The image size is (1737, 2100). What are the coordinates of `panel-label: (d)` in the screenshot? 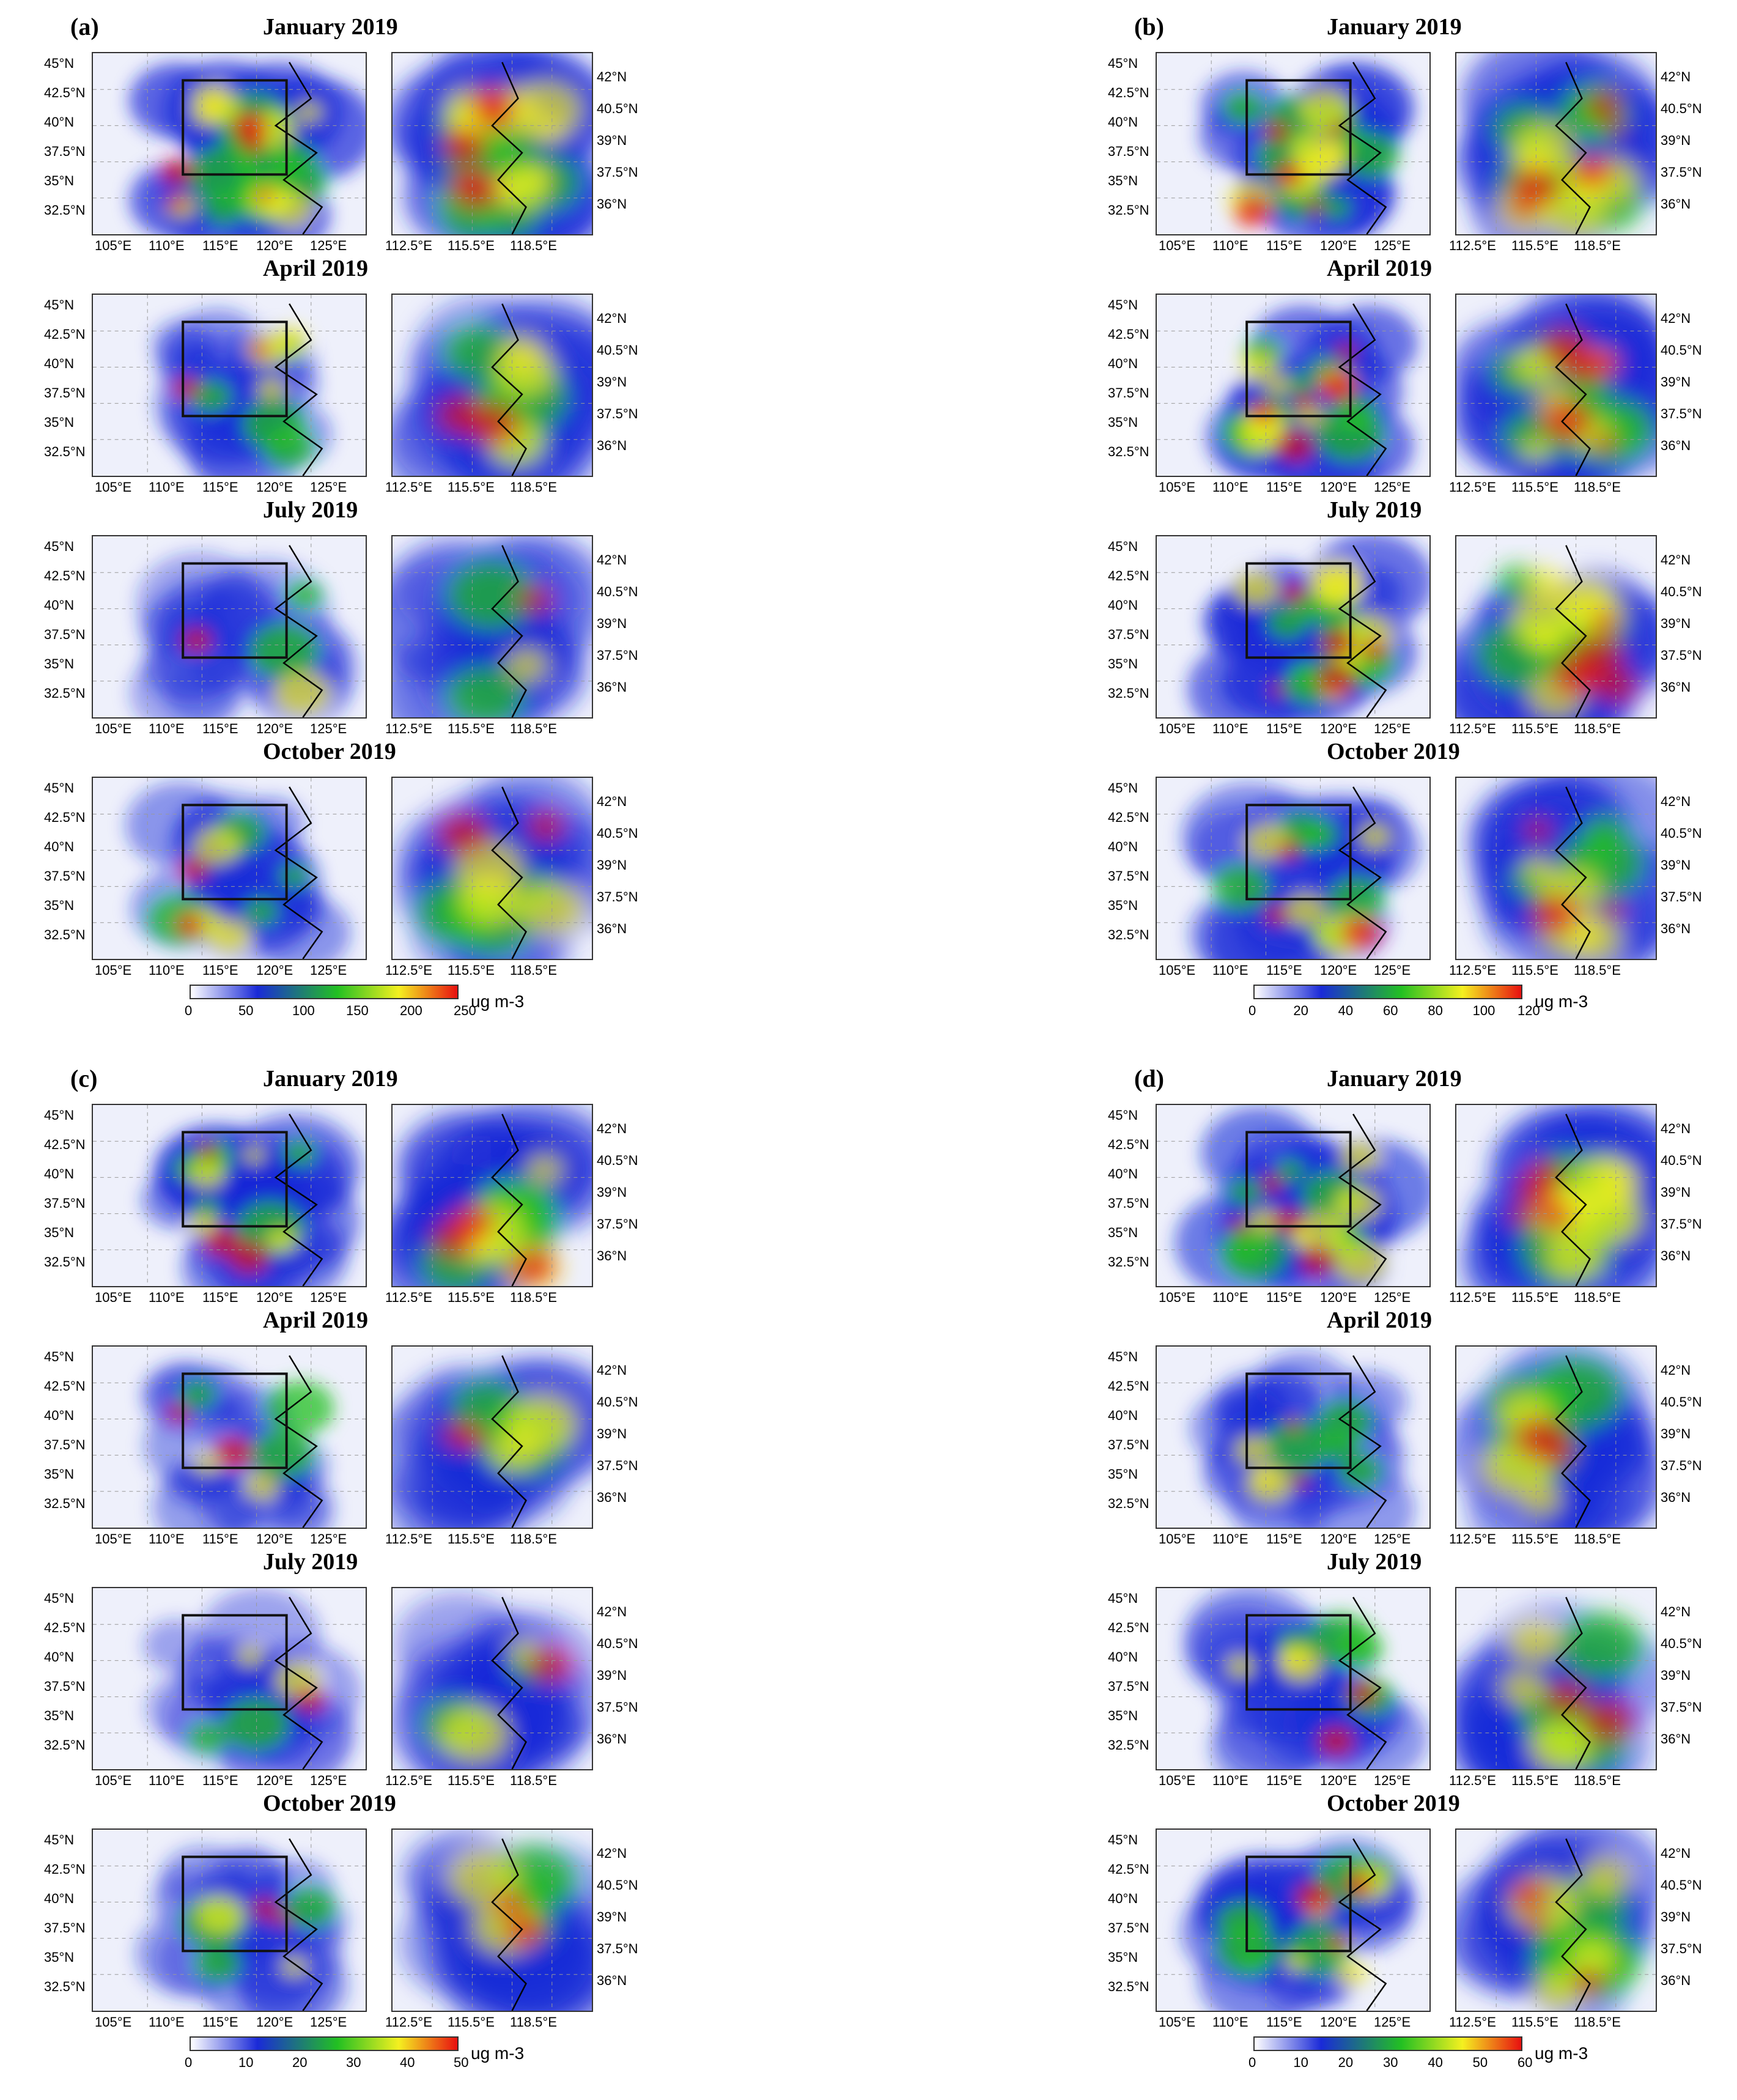 It's located at (1149, 1078).